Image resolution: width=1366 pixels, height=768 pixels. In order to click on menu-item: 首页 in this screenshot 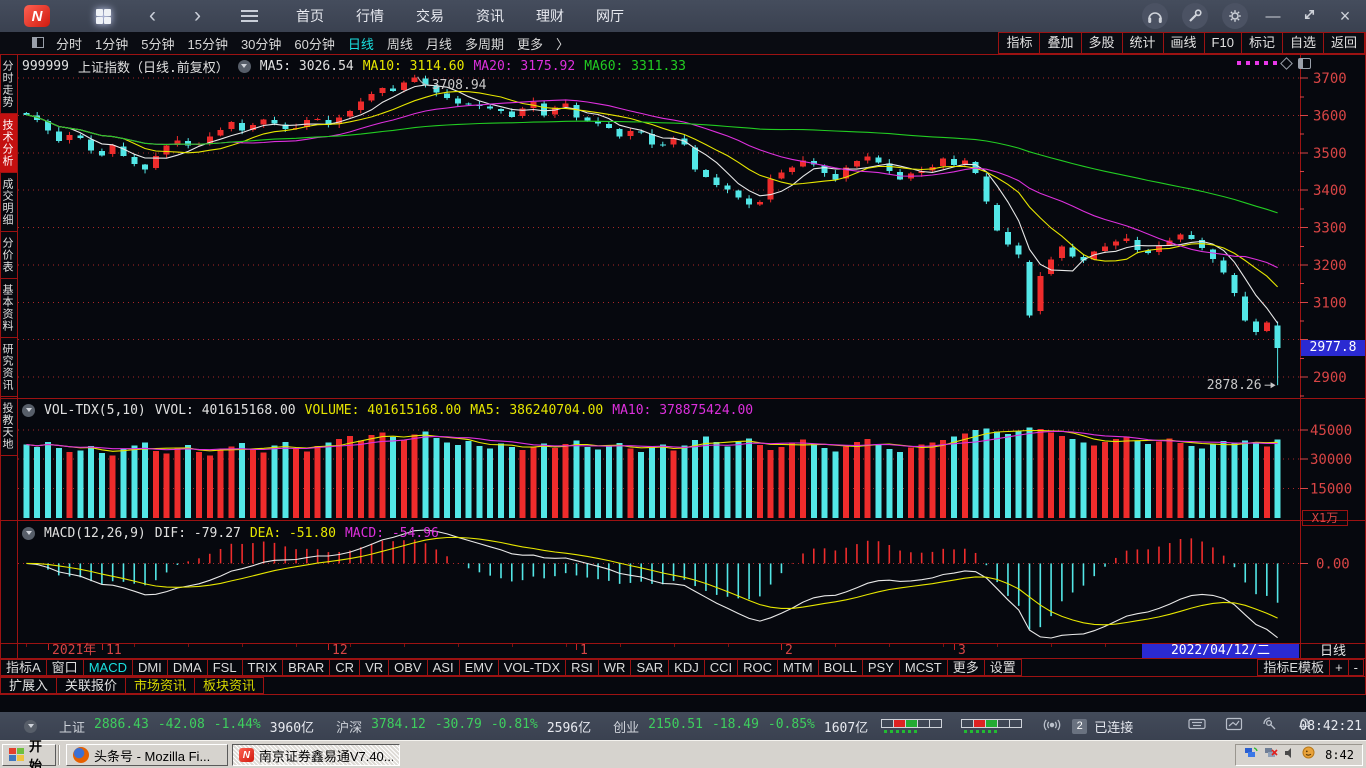, I will do `click(310, 16)`.